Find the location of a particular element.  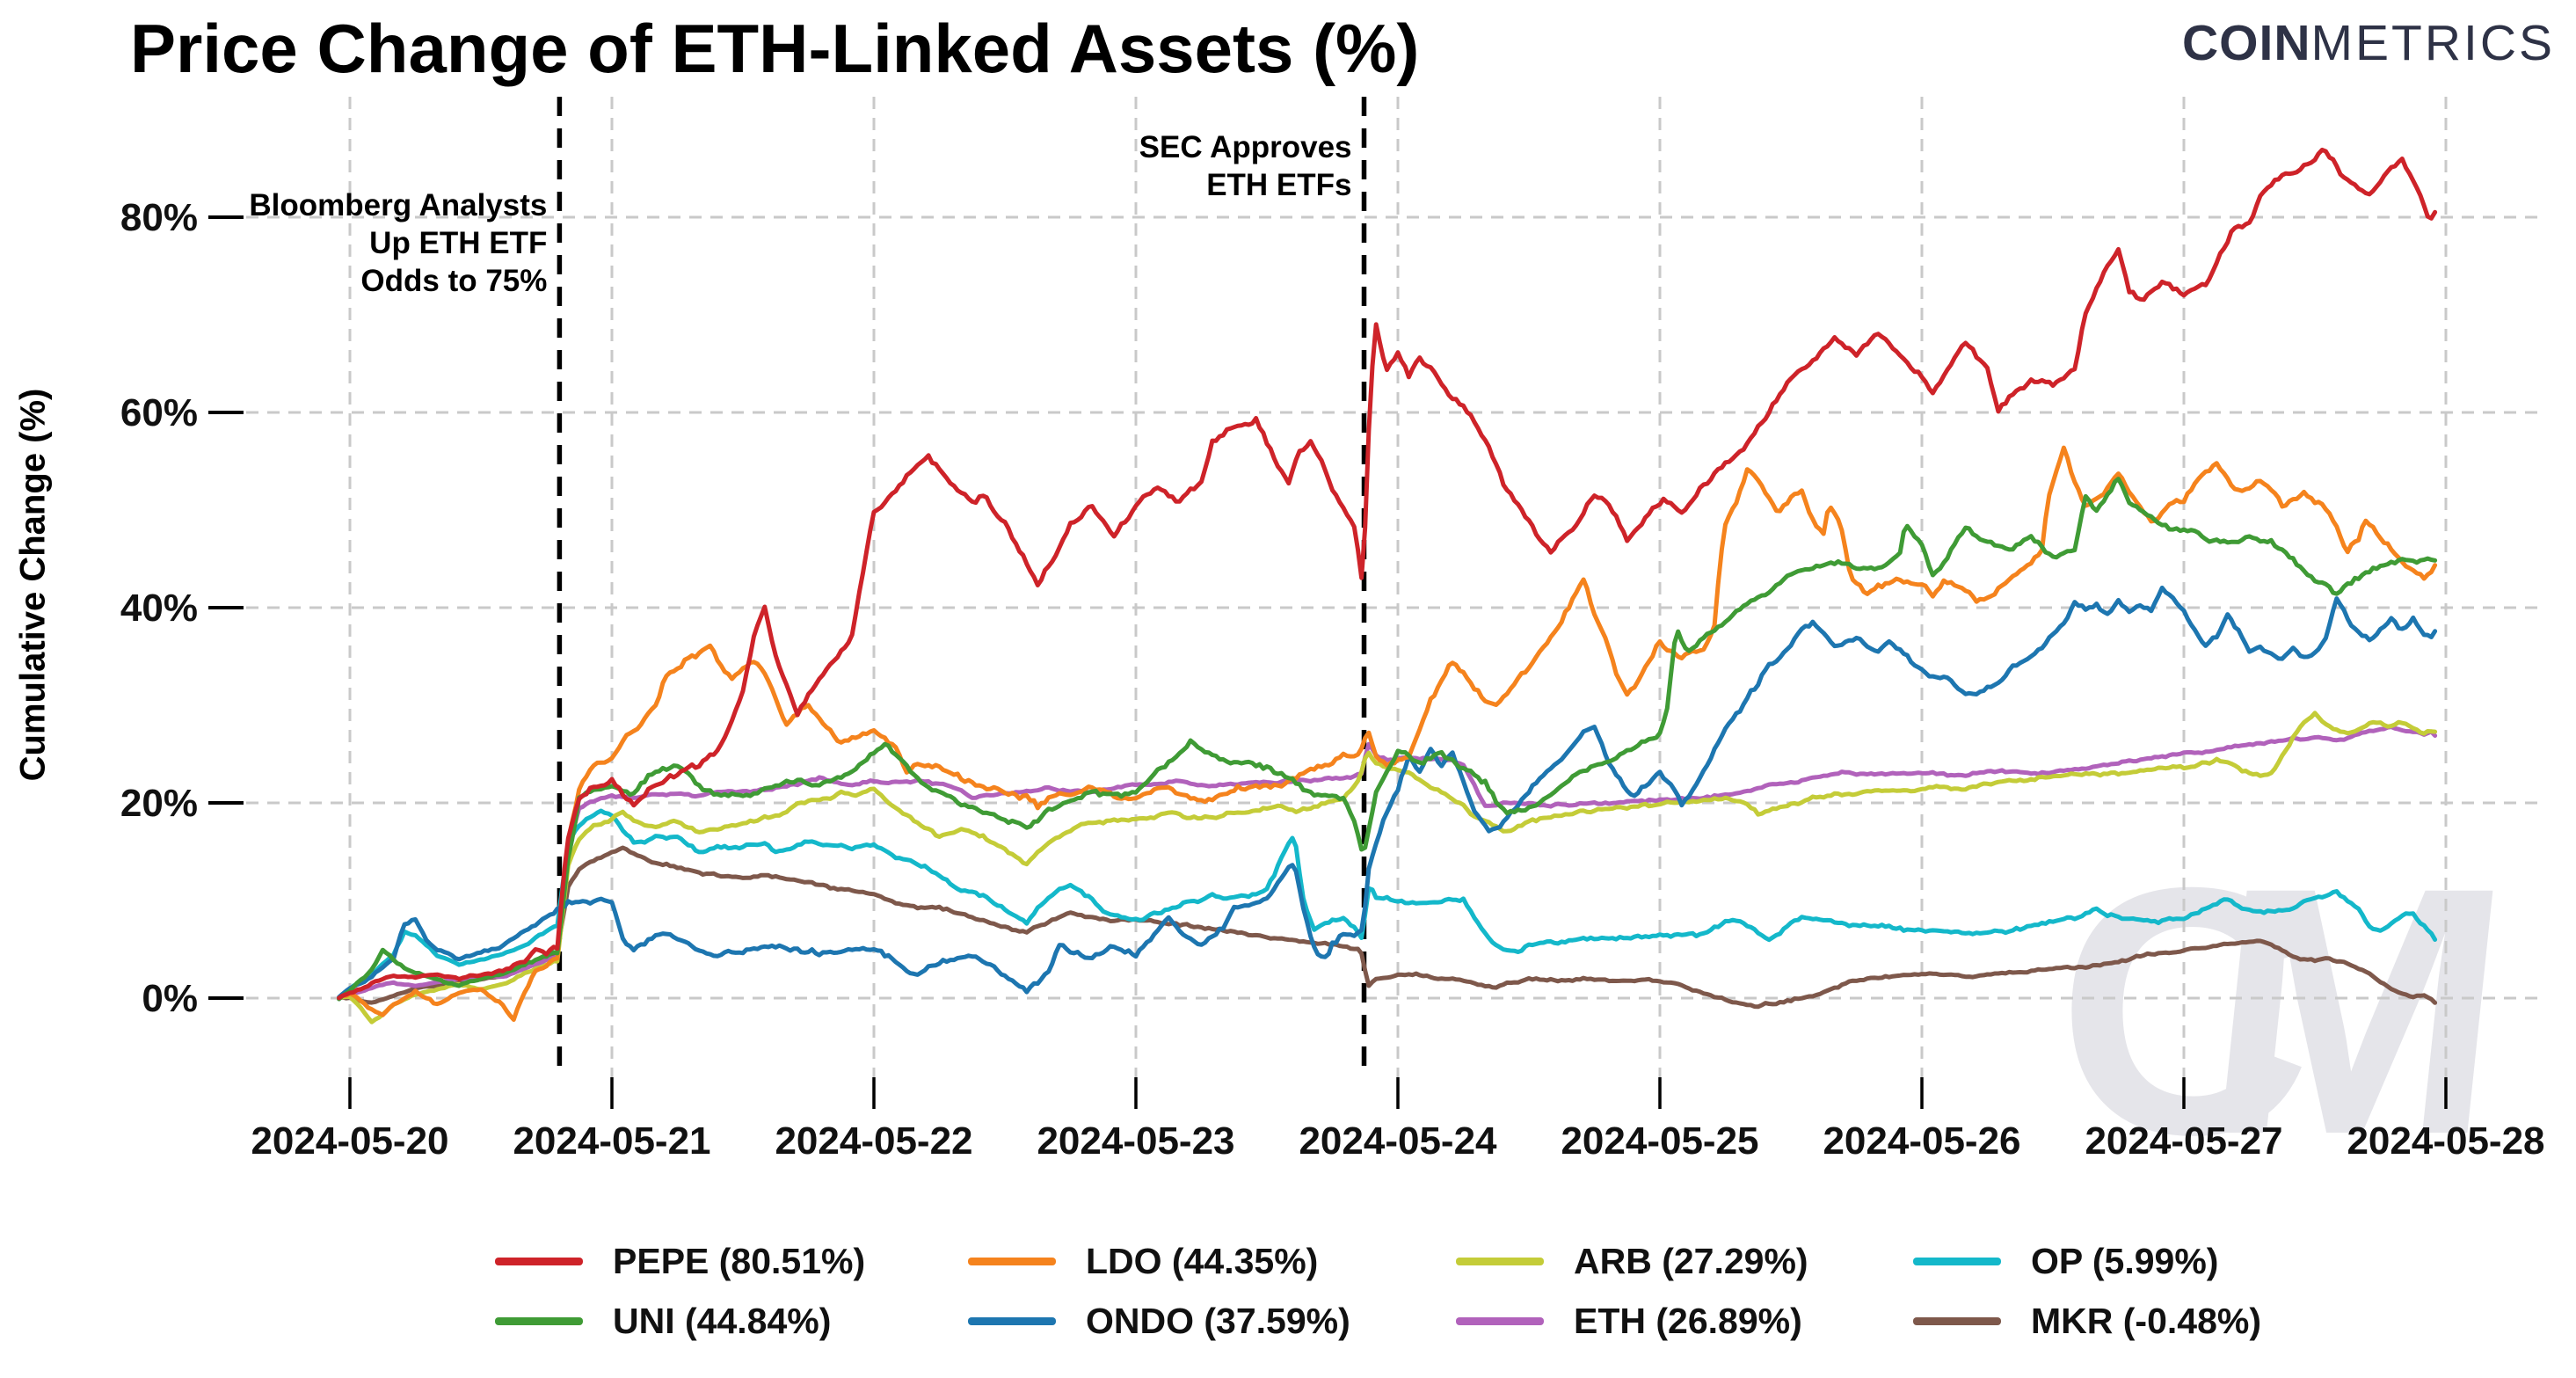

legend-item-UNI: UNI (44.84%) is located at coordinates (680, 1321).